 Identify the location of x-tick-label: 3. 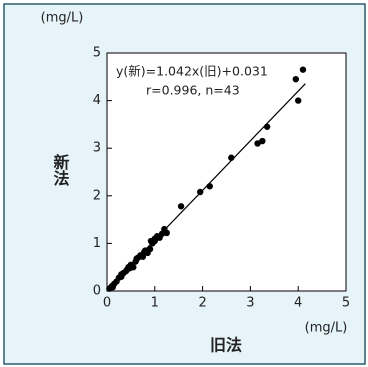
(250, 303).